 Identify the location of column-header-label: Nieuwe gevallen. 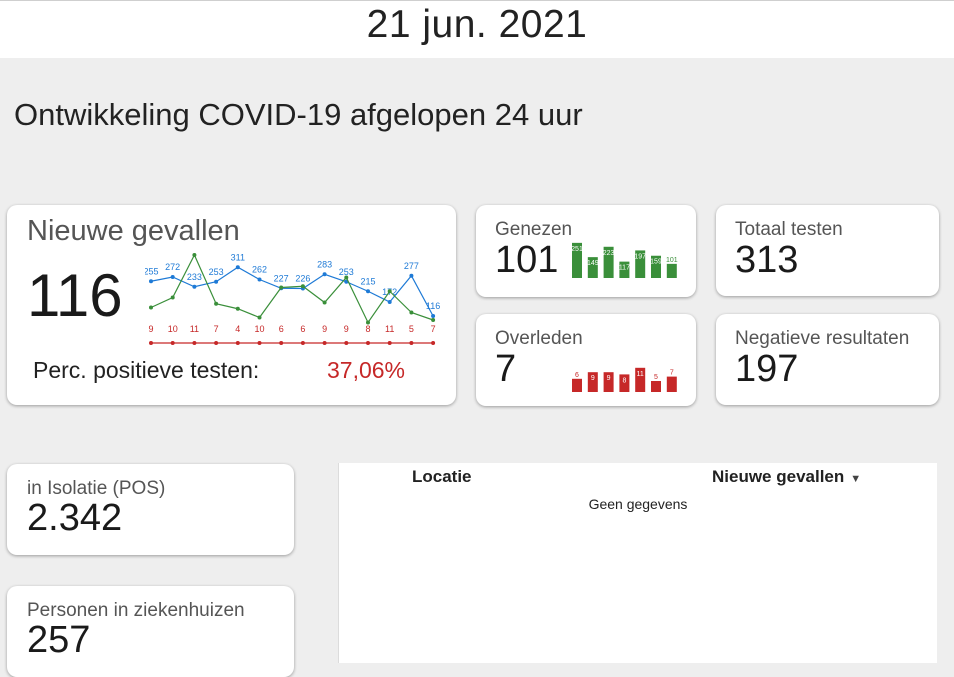
(778, 476).